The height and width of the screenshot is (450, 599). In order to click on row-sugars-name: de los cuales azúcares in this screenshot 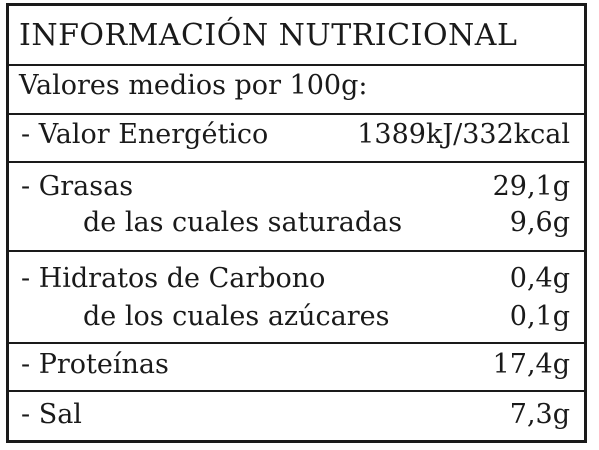, I will do `click(236, 316)`.